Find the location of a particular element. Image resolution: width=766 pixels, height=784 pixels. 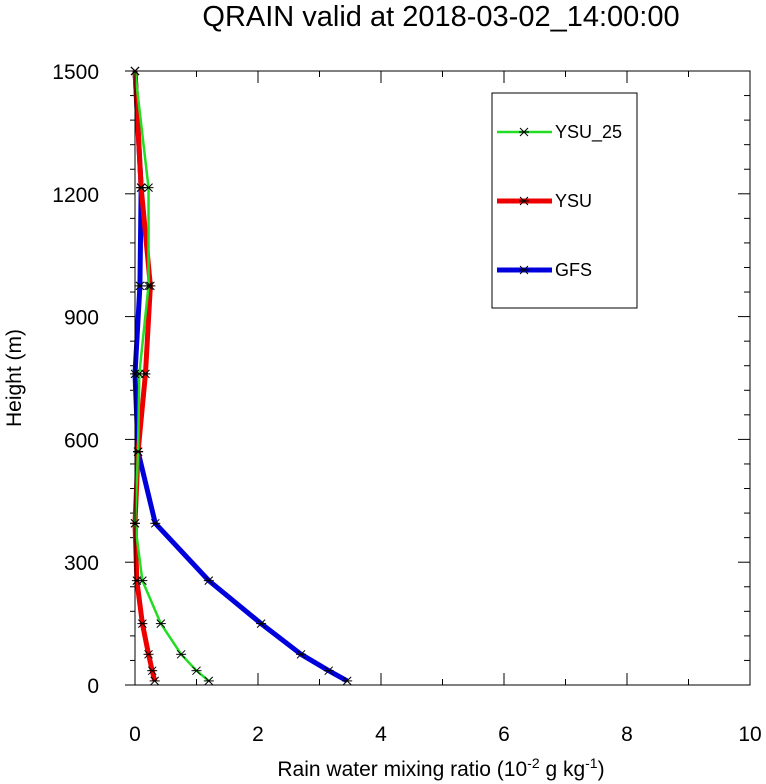

x-axis-title-exp1: -2 is located at coordinates (533, 763).